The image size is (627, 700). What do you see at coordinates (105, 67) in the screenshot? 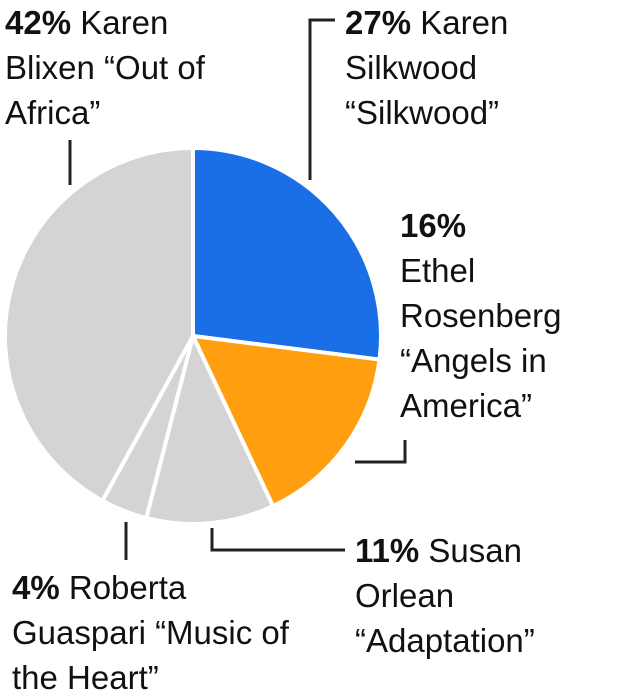
I see `category-label: Karen Blixen “Out of Africa”` at bounding box center [105, 67].